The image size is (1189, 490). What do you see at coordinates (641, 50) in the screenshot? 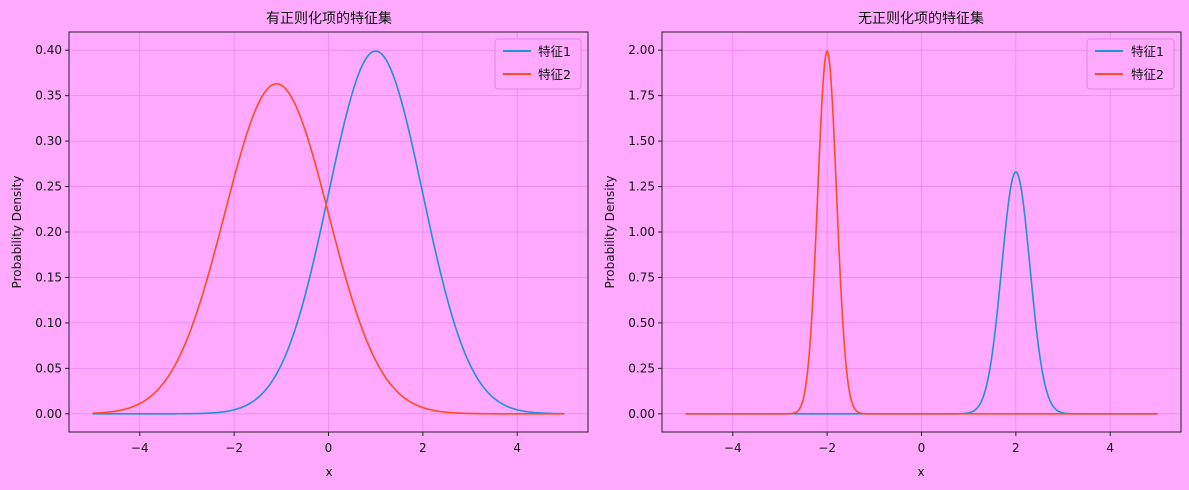
I see `chart-2-y-tick-label: 2.00` at bounding box center [641, 50].